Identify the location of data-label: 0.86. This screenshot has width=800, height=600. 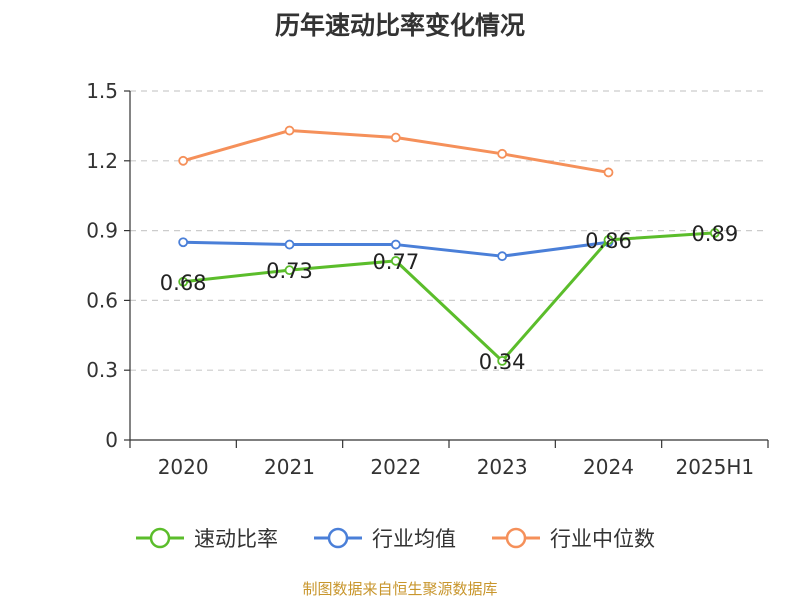
(608, 241).